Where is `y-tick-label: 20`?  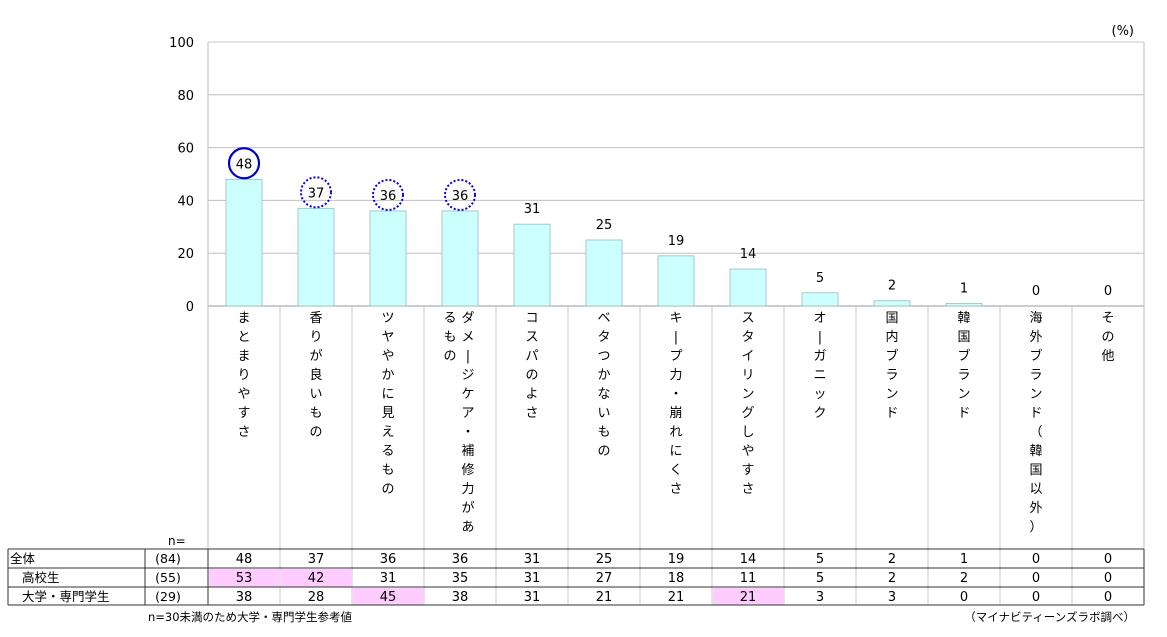 y-tick-label: 20 is located at coordinates (185, 254).